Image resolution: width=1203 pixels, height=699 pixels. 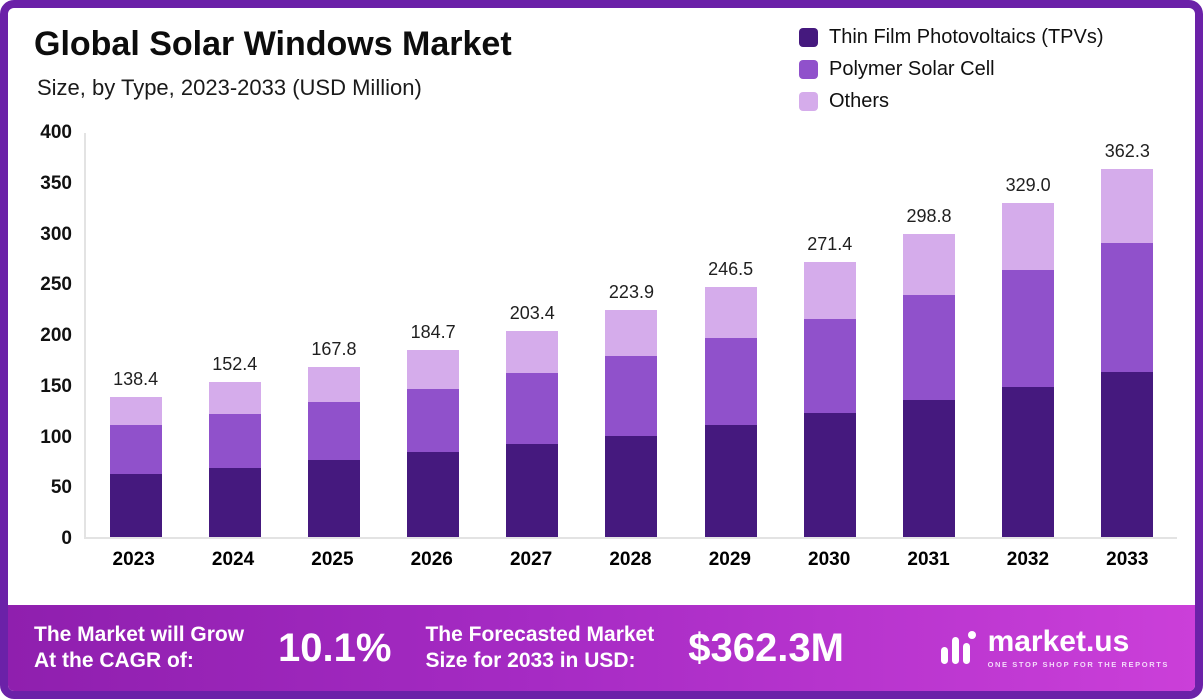 I want to click on x-axis-label: 2025, so click(x=332, y=559).